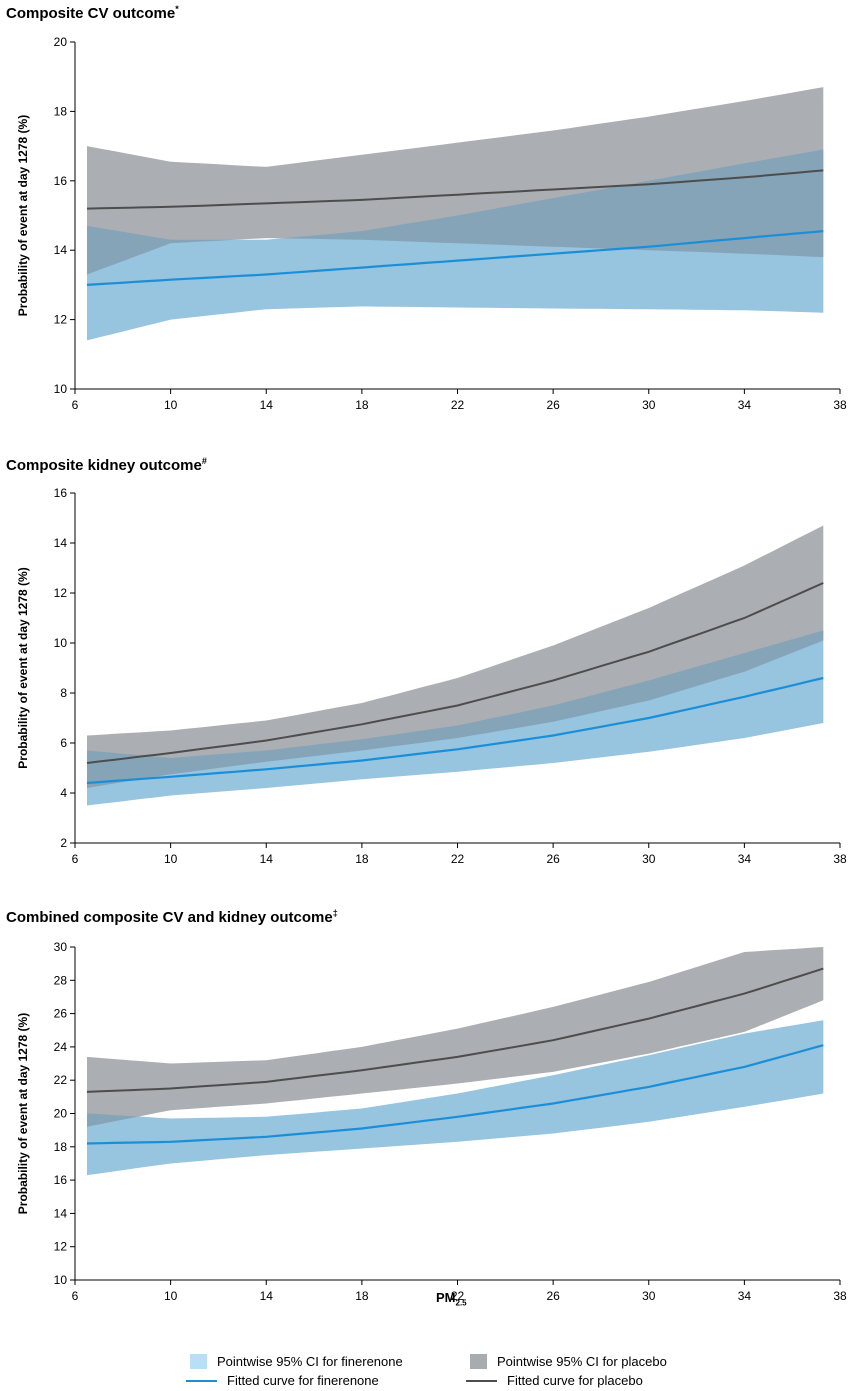 The image size is (856, 1391). What do you see at coordinates (458, 405) in the screenshot?
I see `panel1-x-tick-label: 22` at bounding box center [458, 405].